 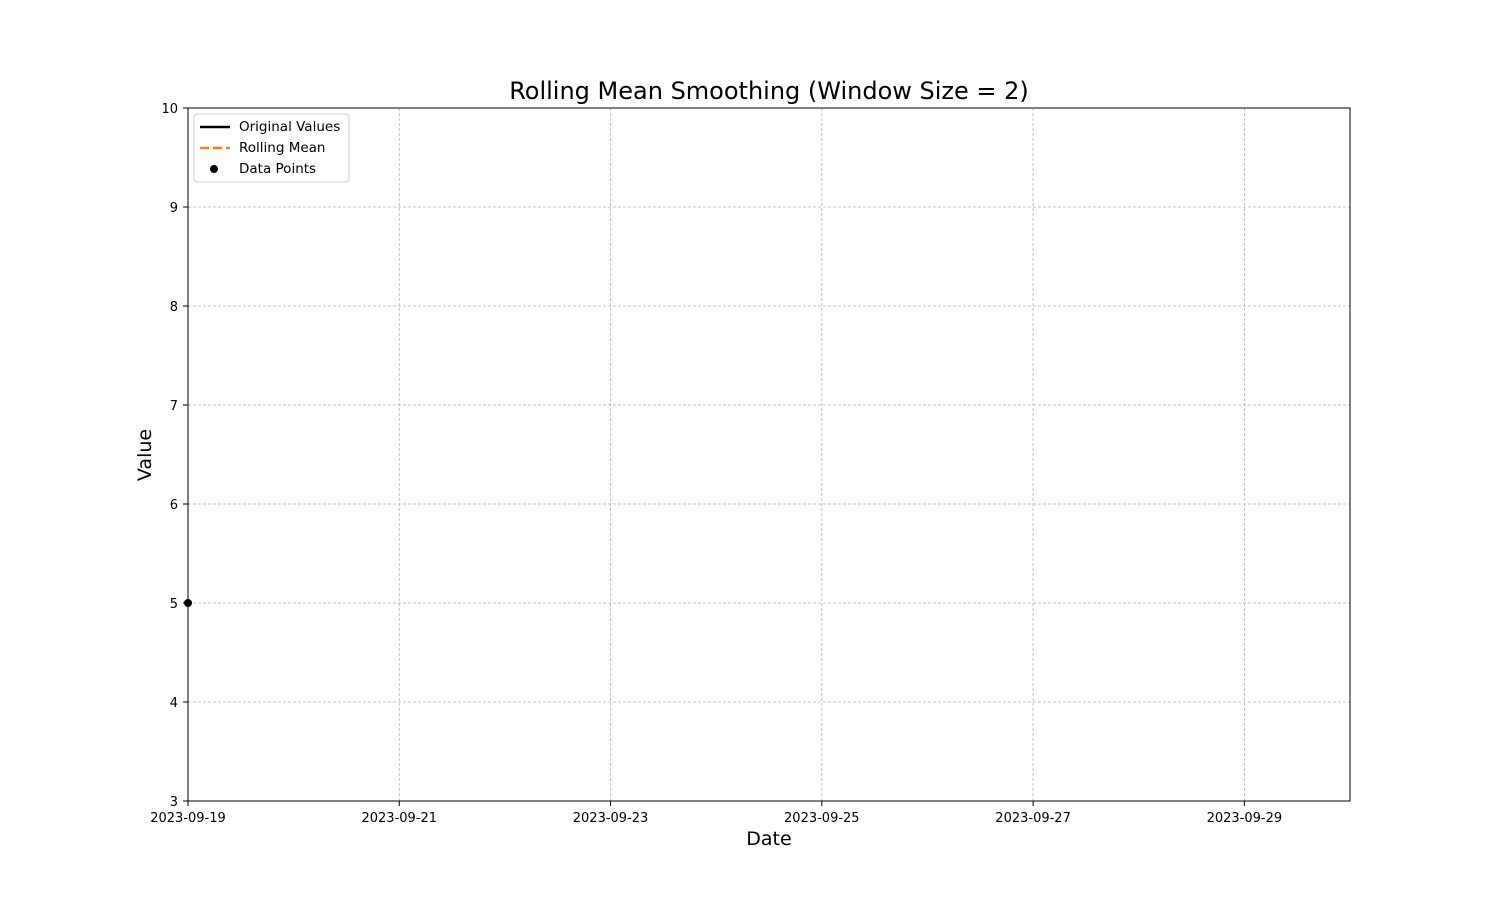 What do you see at coordinates (1245, 818) in the screenshot?
I see `x-tick-label: 2023-09-29` at bounding box center [1245, 818].